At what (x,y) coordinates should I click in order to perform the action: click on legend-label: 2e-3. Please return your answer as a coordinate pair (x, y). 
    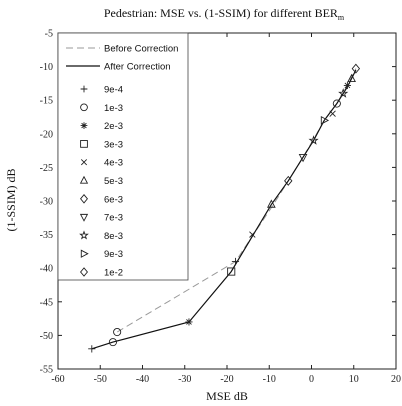
    Looking at the image, I should click on (113, 126).